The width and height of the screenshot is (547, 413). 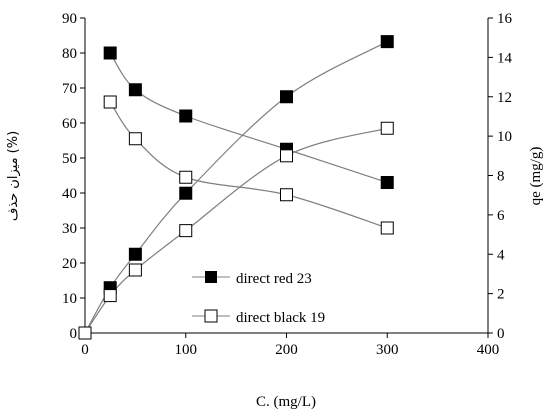 I want to click on x-tick-label-0: 0, so click(x=85, y=350).